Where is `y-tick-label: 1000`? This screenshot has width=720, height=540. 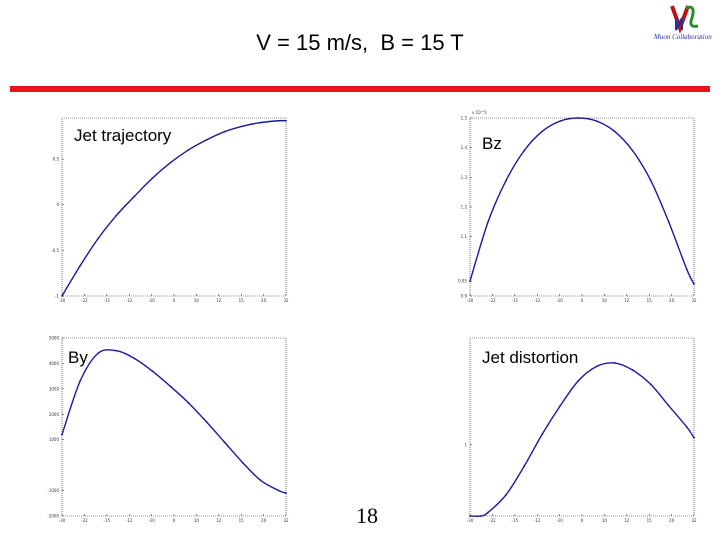 y-tick-label: 1000 is located at coordinates (54, 439).